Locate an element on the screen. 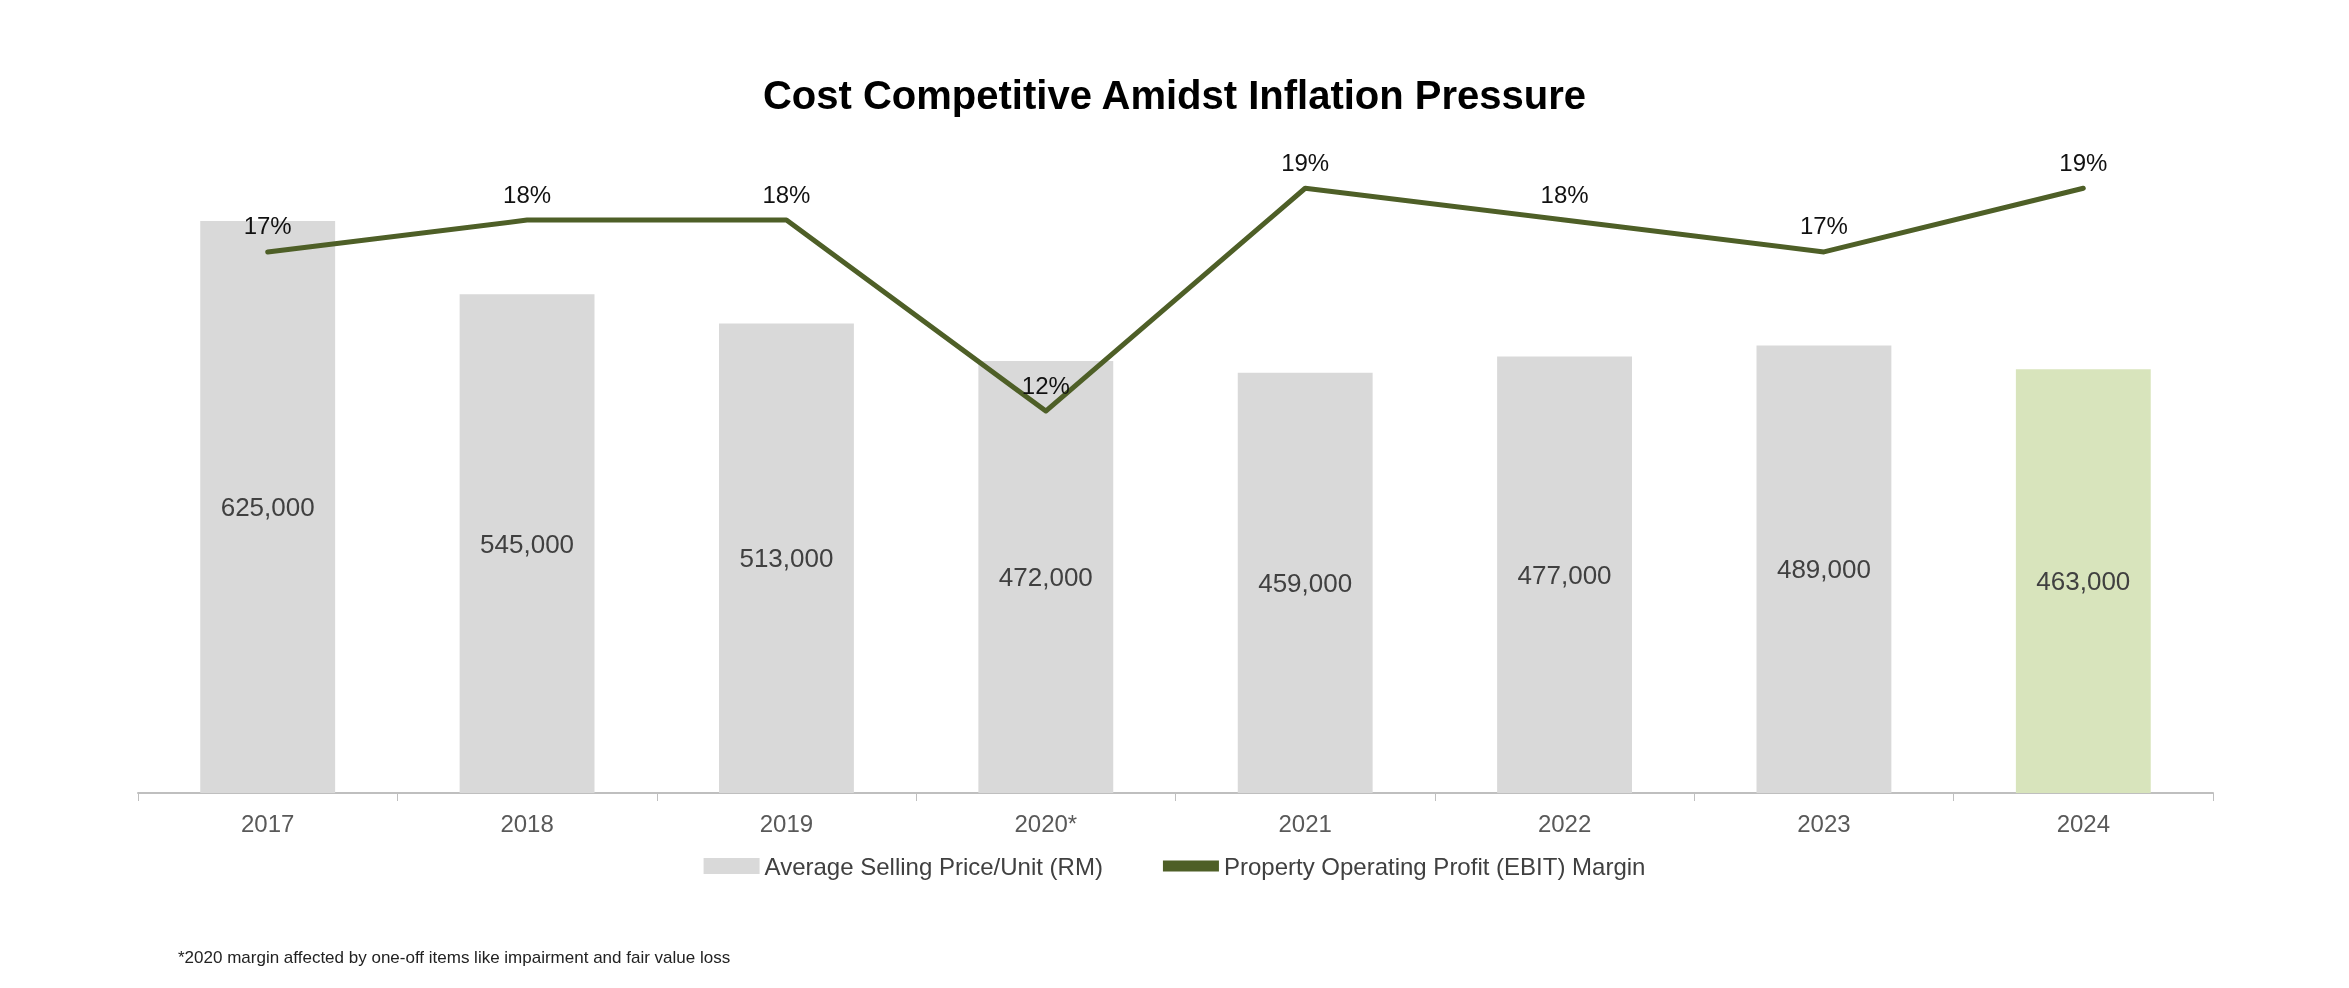  data-label: 459,000 is located at coordinates (1305, 582).